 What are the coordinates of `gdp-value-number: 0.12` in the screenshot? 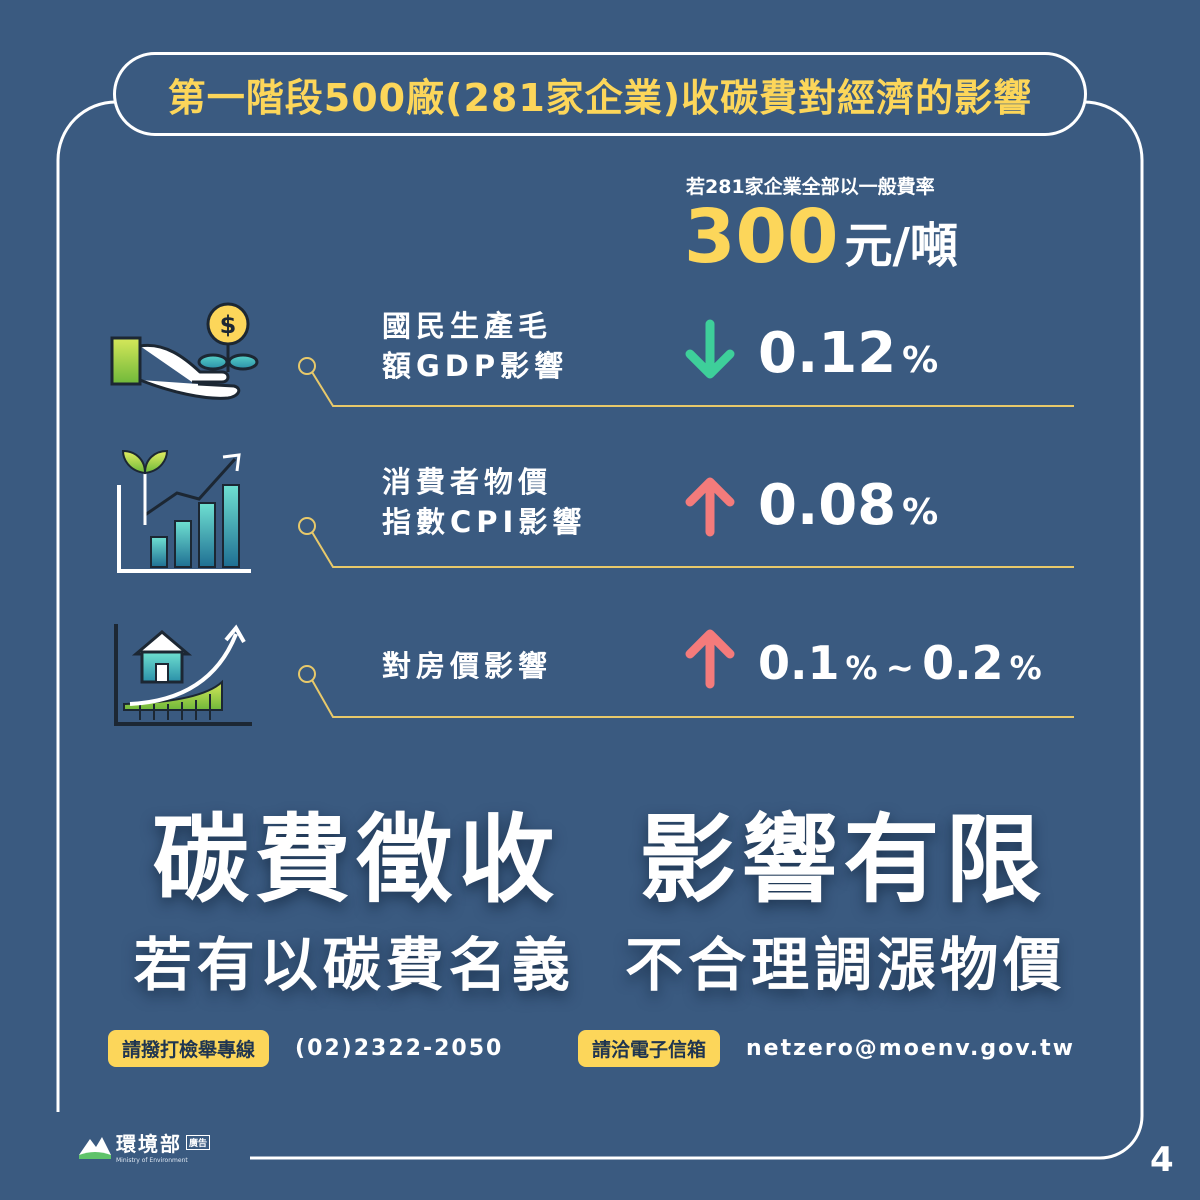 It's located at (827, 353).